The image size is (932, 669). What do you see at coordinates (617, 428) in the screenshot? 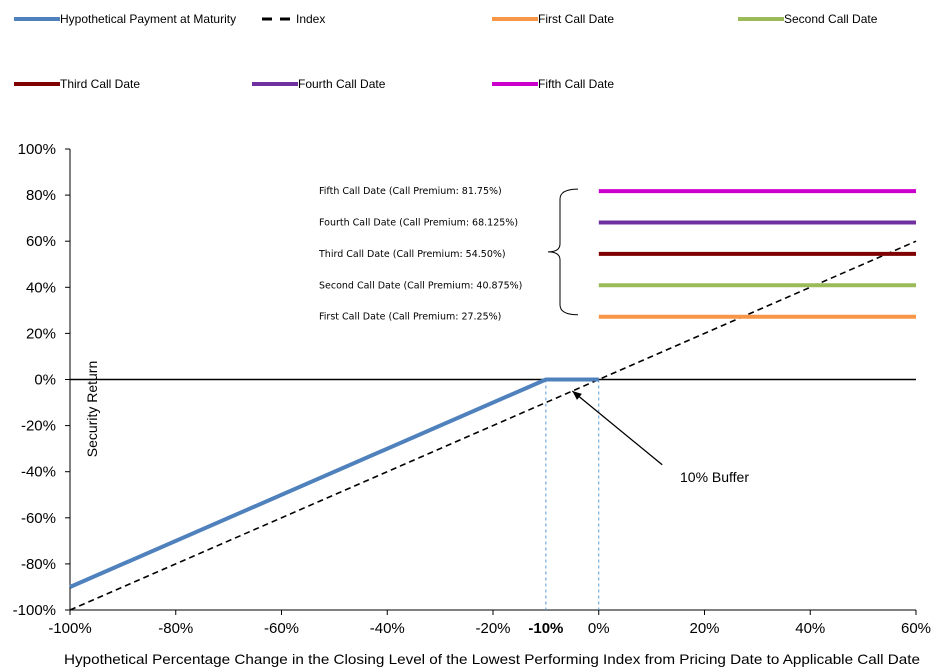
I see `buffer-arrow-line` at bounding box center [617, 428].